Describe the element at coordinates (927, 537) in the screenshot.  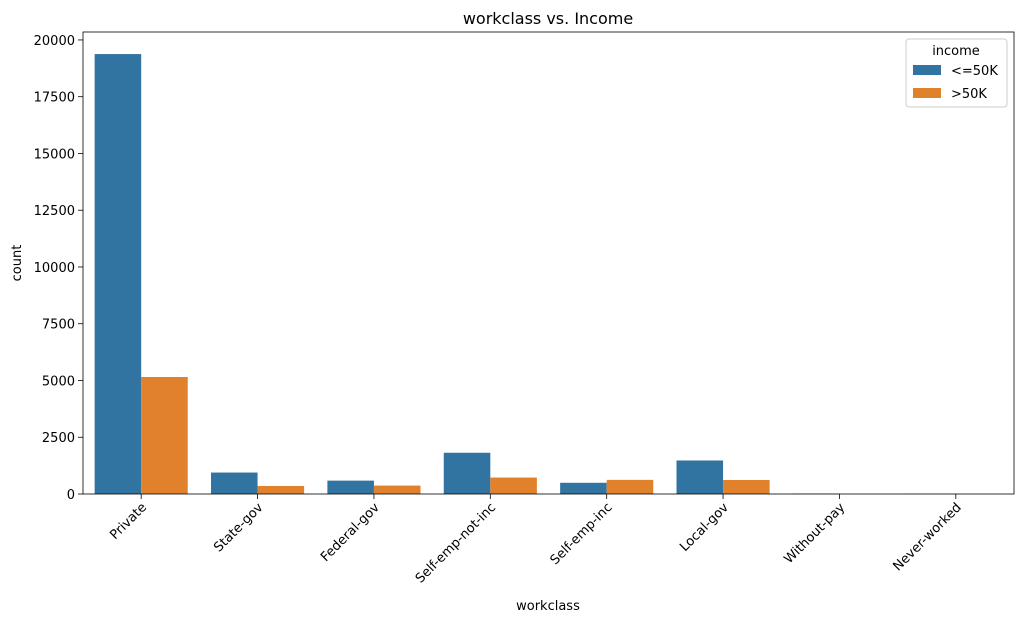
I see `x-tick-label: Never-worked` at that location.